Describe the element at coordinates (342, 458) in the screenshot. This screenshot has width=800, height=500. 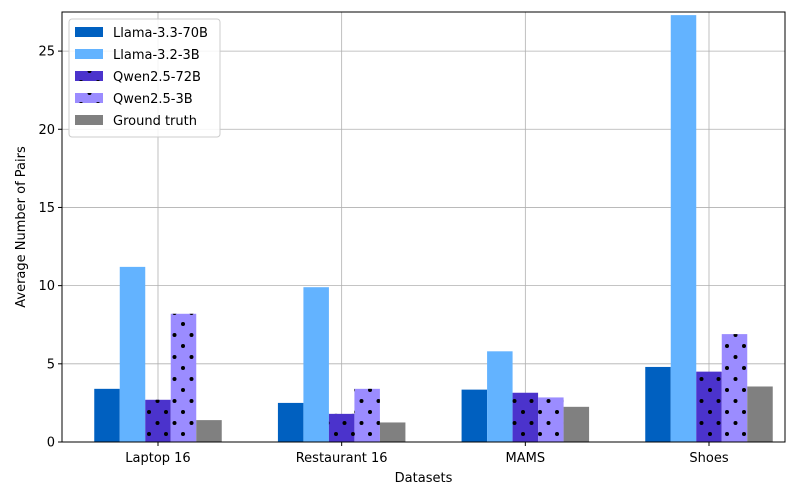
I see `x-tick-label: Restaurant 16` at that location.